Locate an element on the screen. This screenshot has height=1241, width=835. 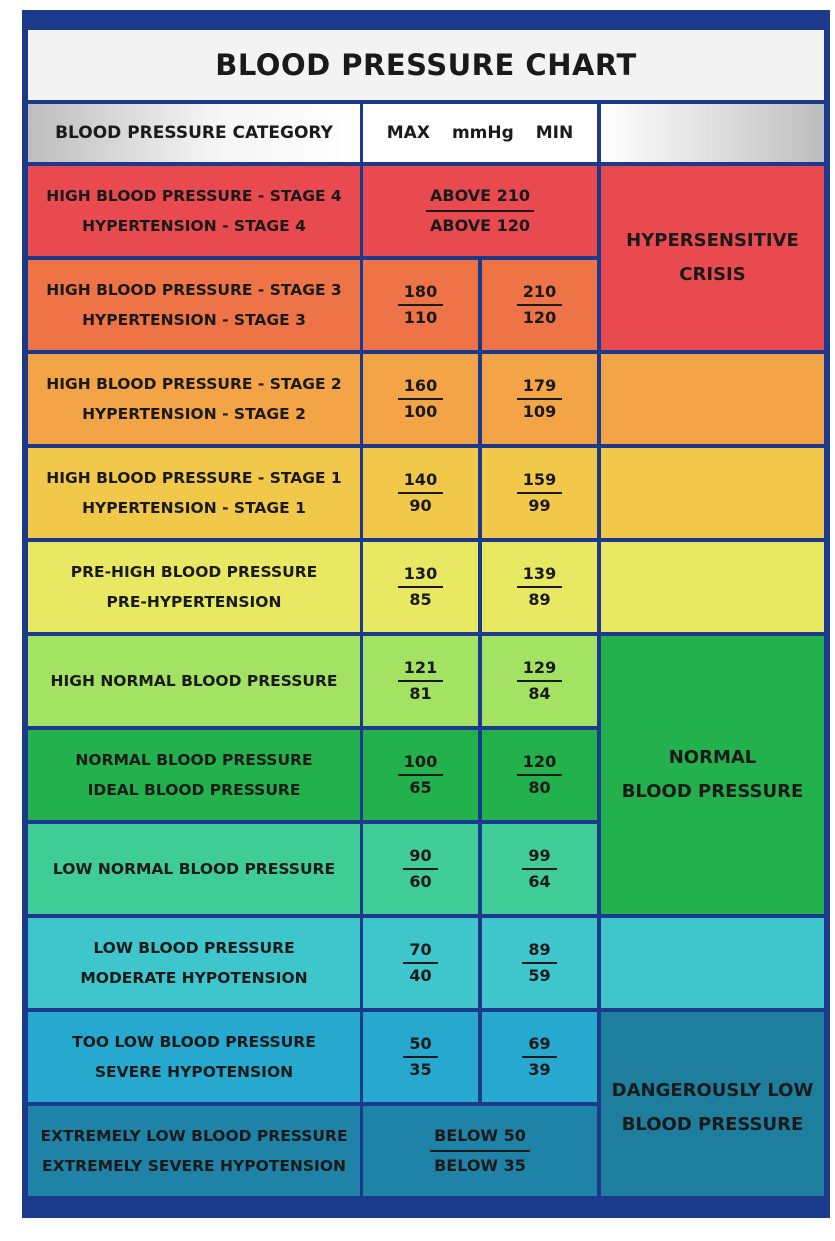
group-line-1: DANGEROUSLY LOW is located at coordinates (712, 1090).